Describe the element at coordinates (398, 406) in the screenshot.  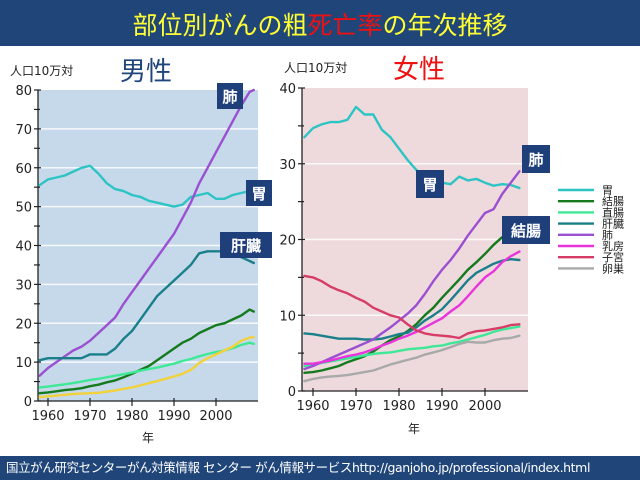
I see `female-x-tick-label: 1980` at that location.